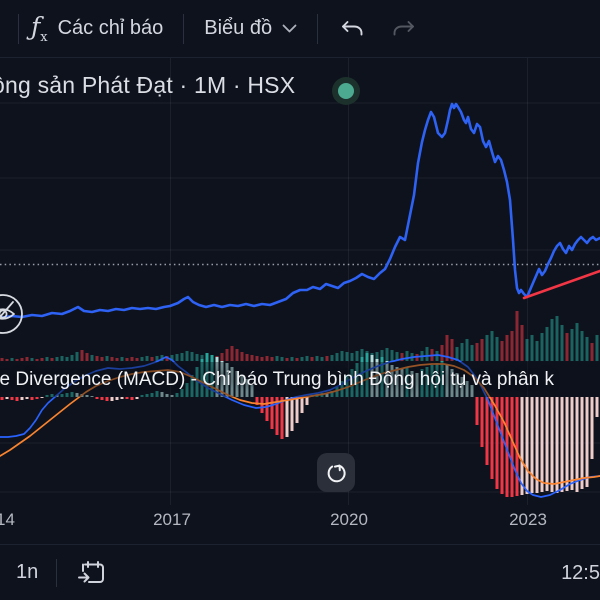  I want to click on time-axis-label: 14, so click(7, 519).